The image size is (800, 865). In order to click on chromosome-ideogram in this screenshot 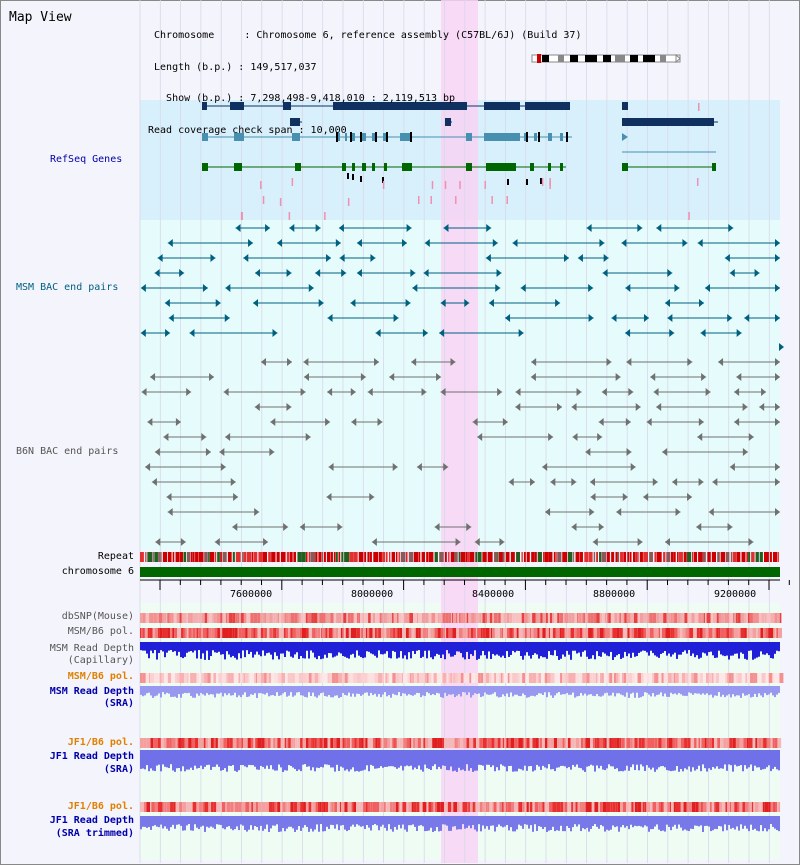, I will do `click(606, 59)`.